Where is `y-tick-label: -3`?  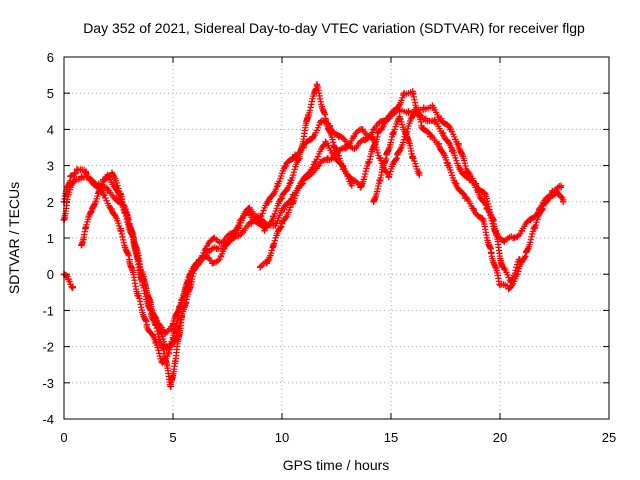
y-tick-label: -3 is located at coordinates (48, 383).